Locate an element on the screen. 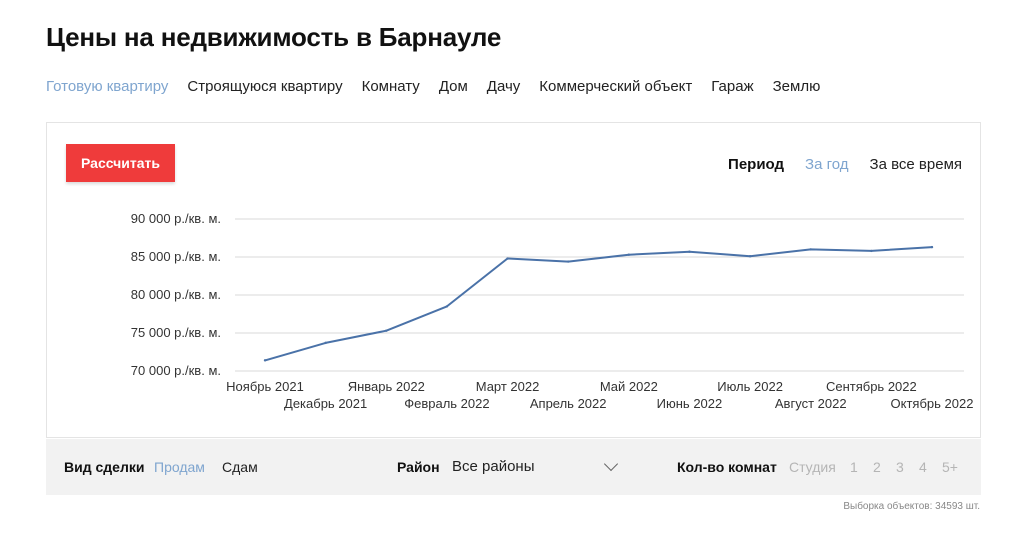  deal-type-label: Вид сделки is located at coordinates (104, 467).